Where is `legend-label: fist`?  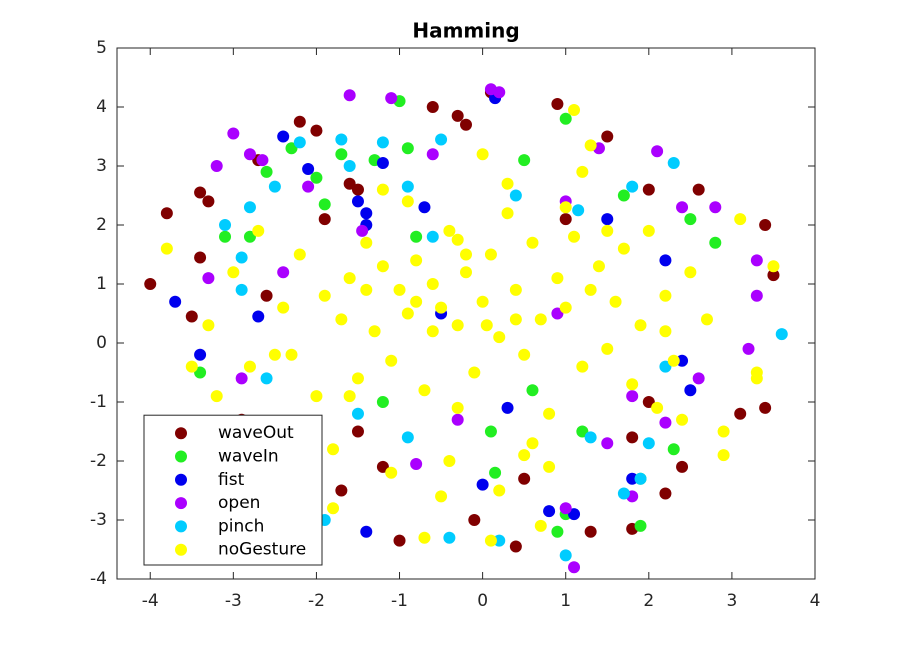 legend-label: fist is located at coordinates (231, 480).